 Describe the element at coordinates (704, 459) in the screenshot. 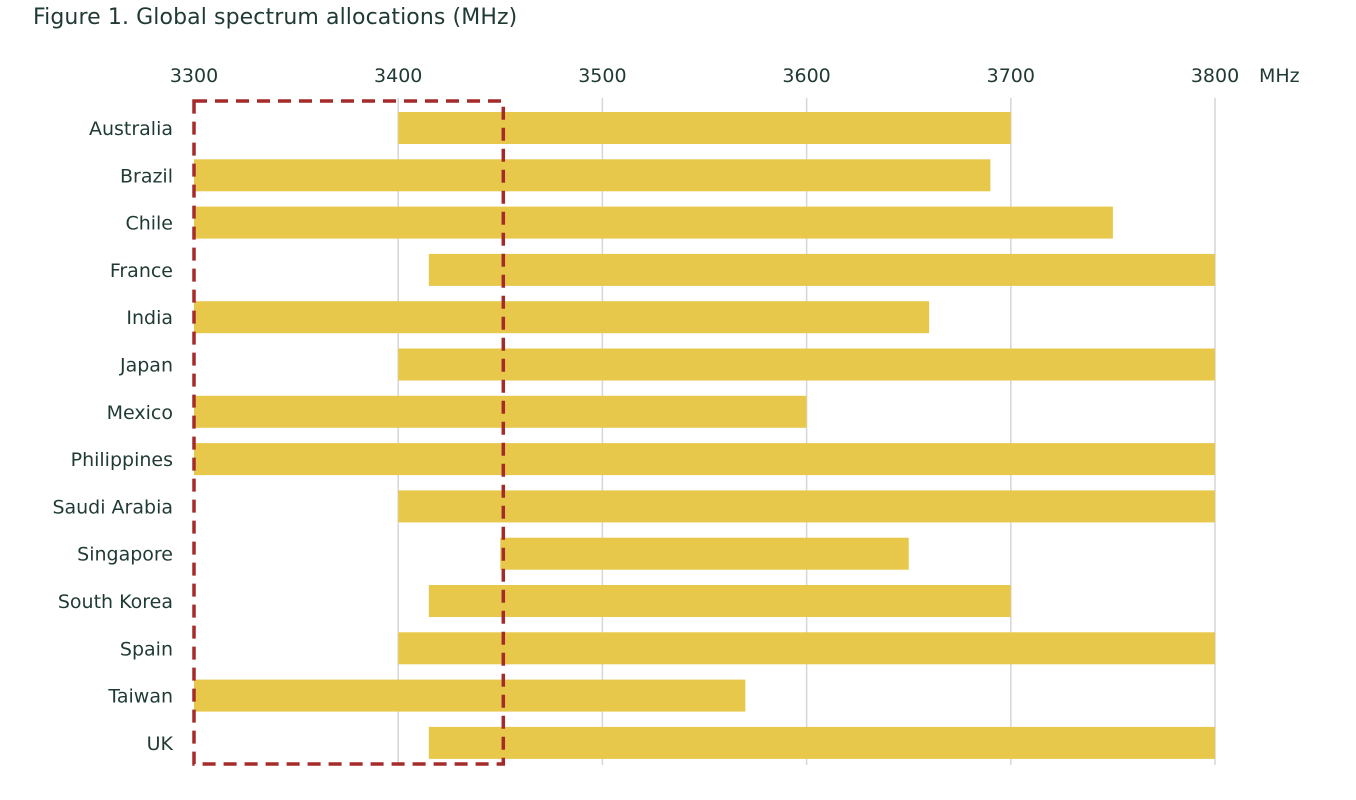

I see `bar-philippines` at that location.